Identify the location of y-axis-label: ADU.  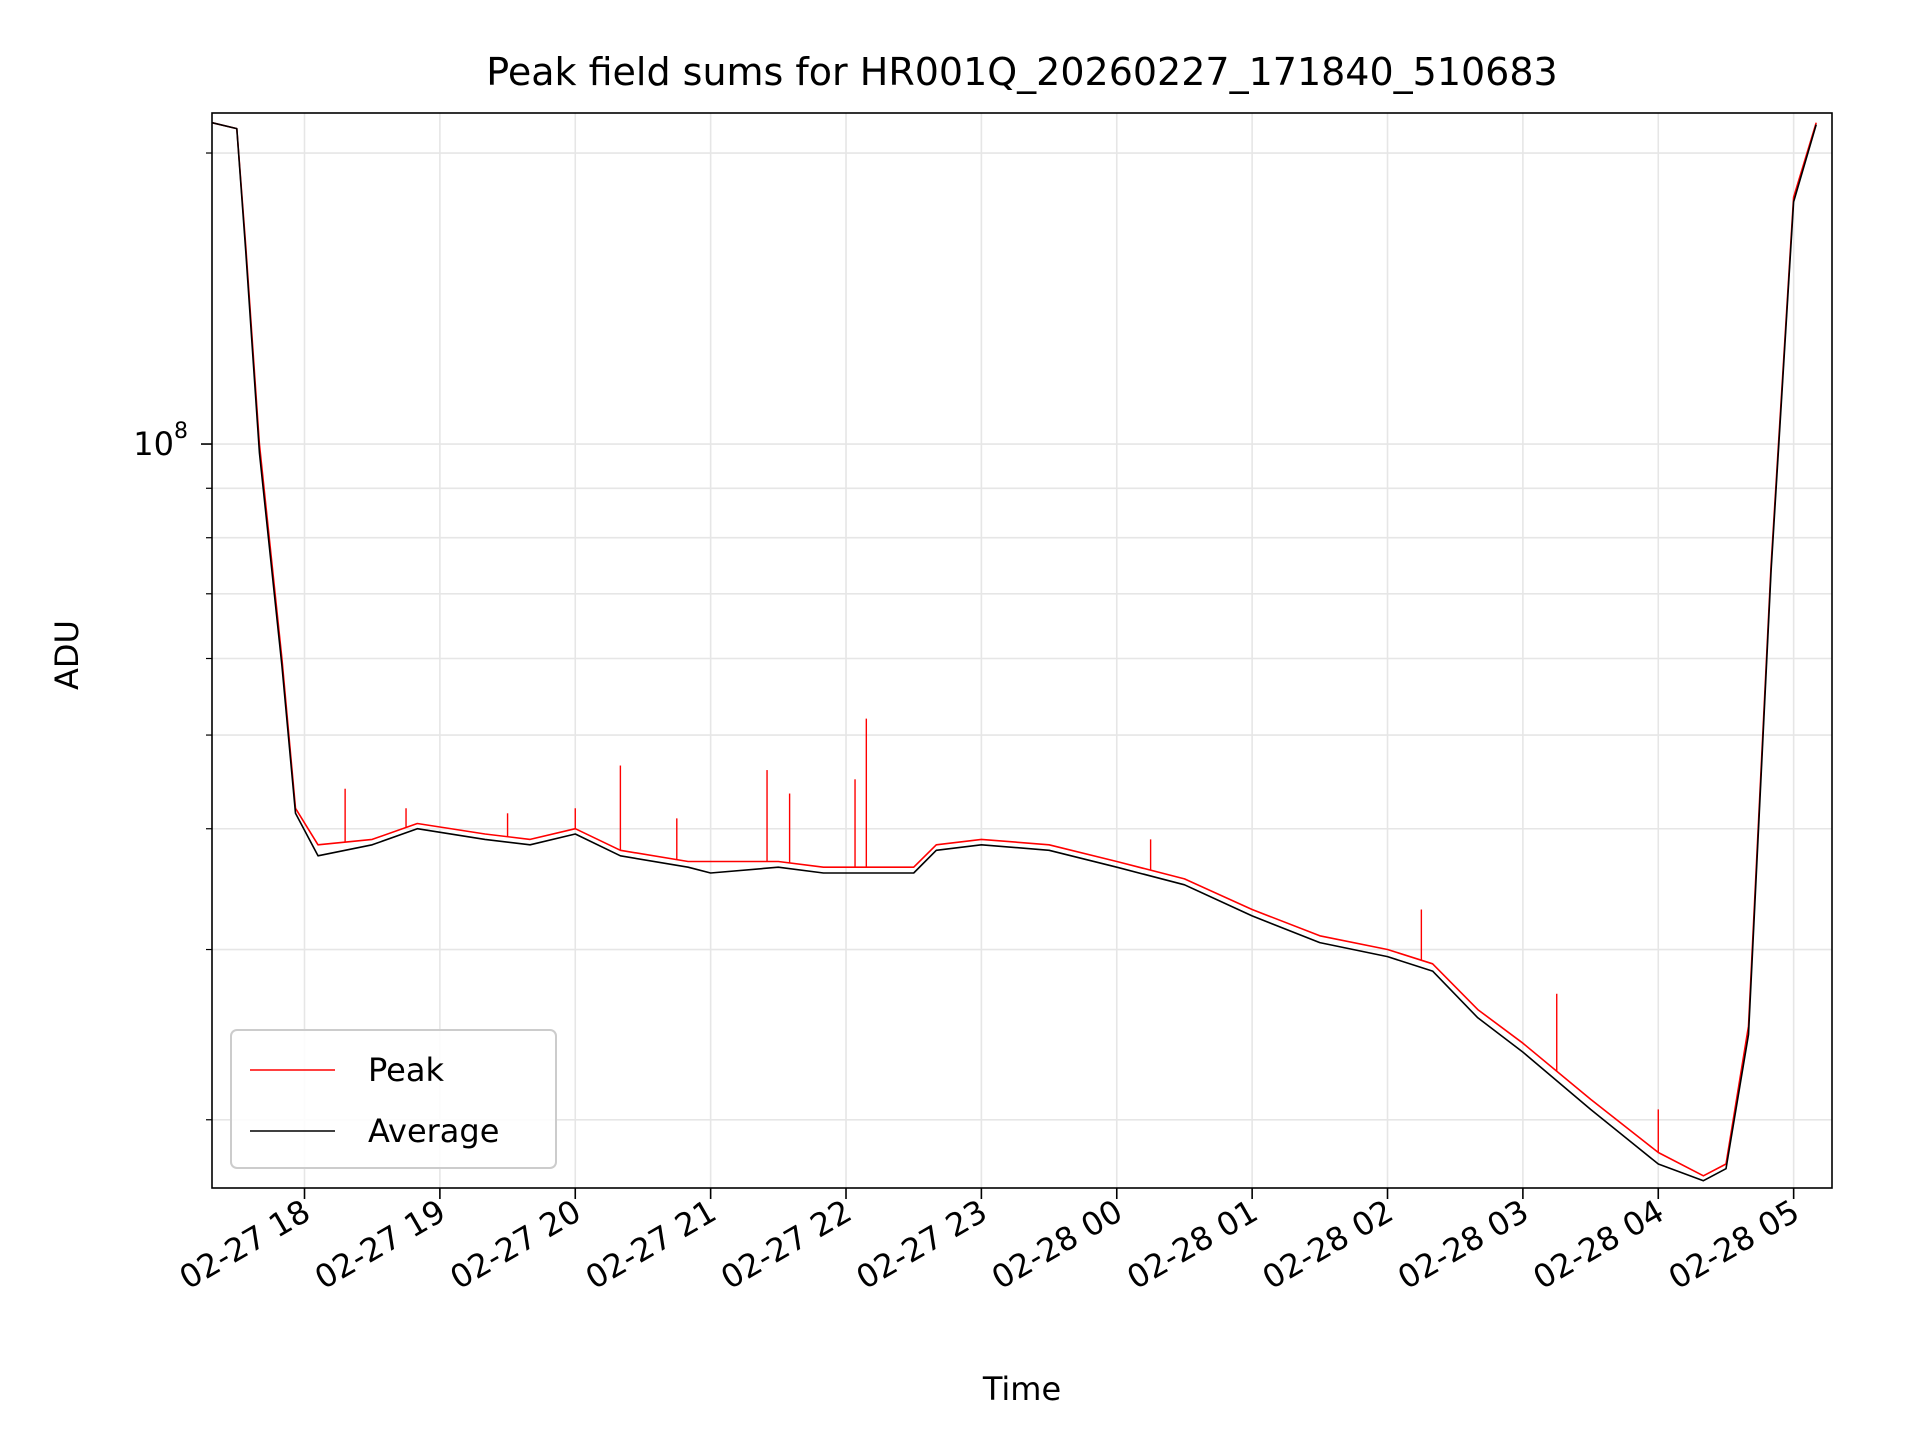
(67, 655).